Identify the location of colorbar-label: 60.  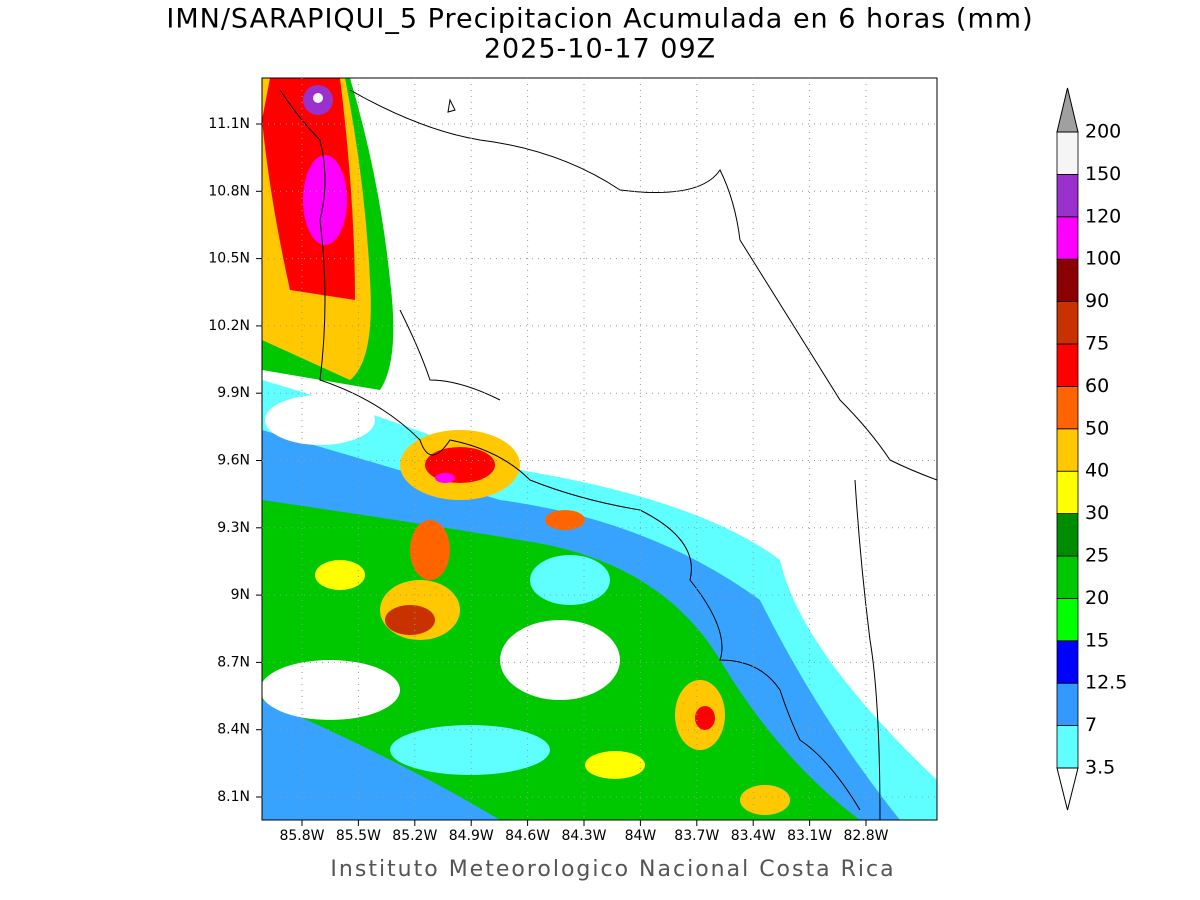
(1097, 386).